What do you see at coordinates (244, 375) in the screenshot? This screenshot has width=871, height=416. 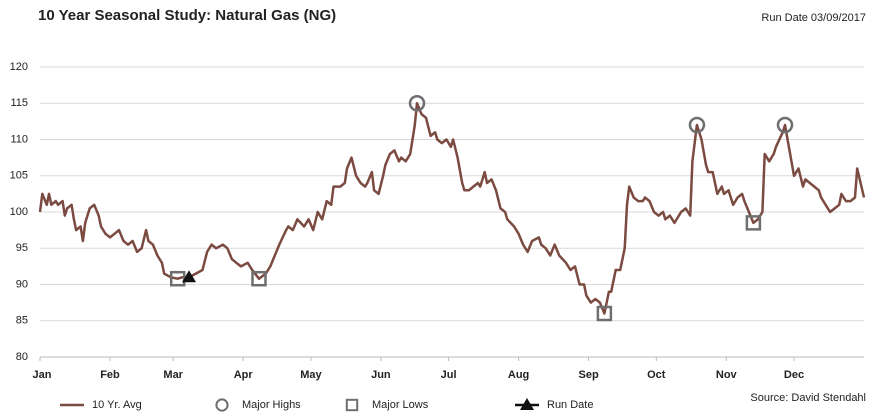 I see `x-tick-label: Apr` at bounding box center [244, 375].